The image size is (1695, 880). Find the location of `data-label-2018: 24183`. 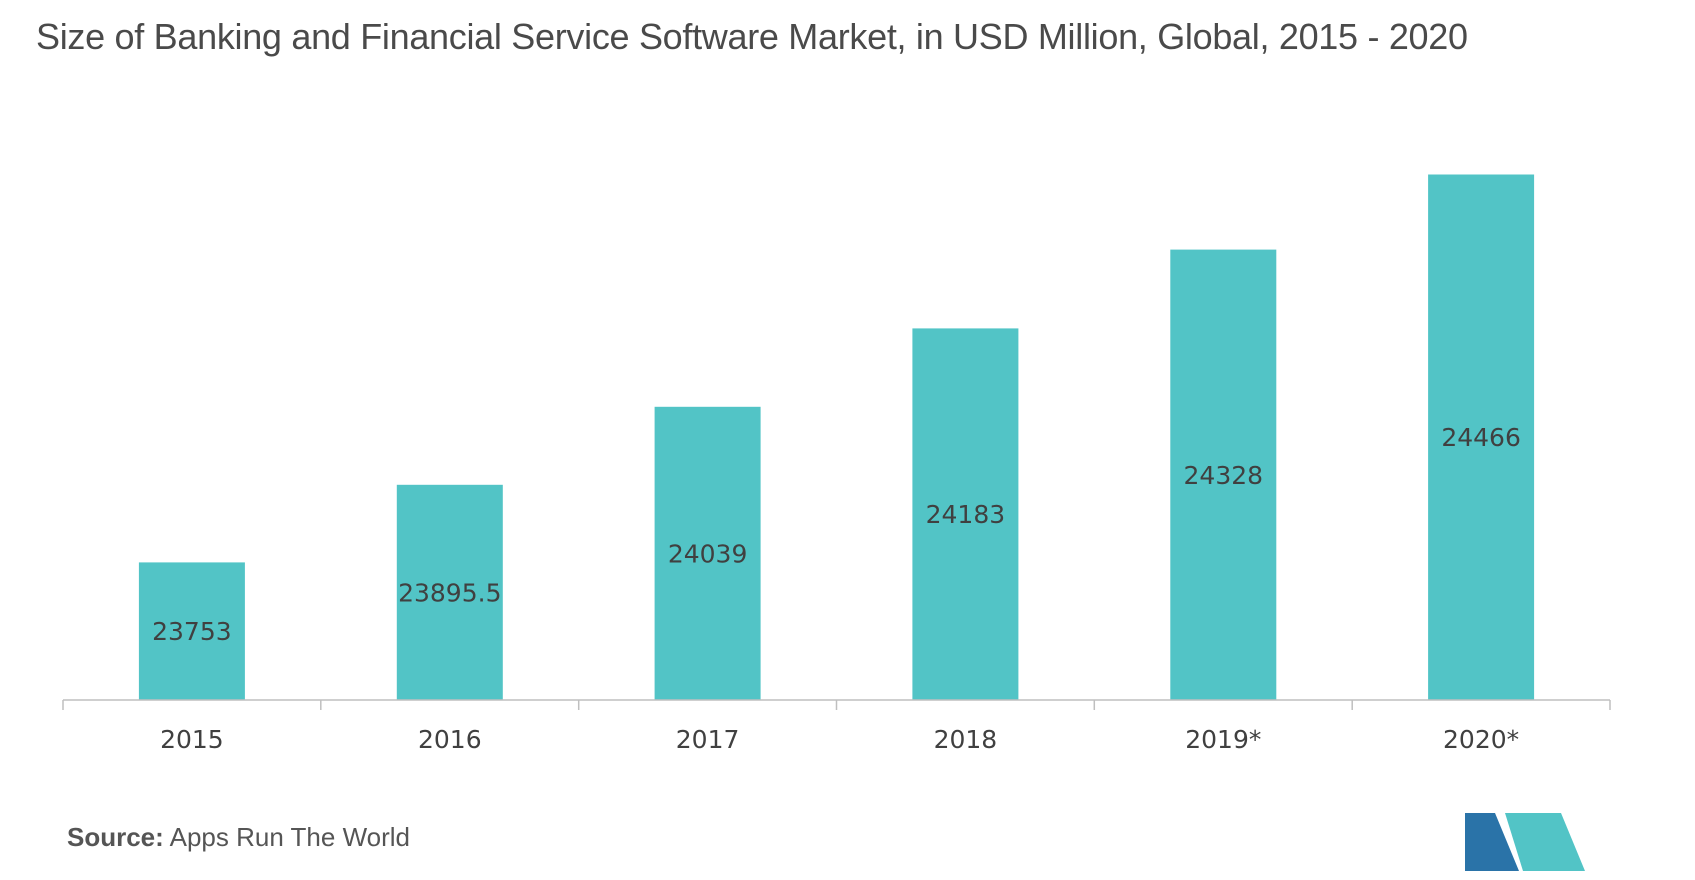

data-label-2018: 24183 is located at coordinates (966, 514).